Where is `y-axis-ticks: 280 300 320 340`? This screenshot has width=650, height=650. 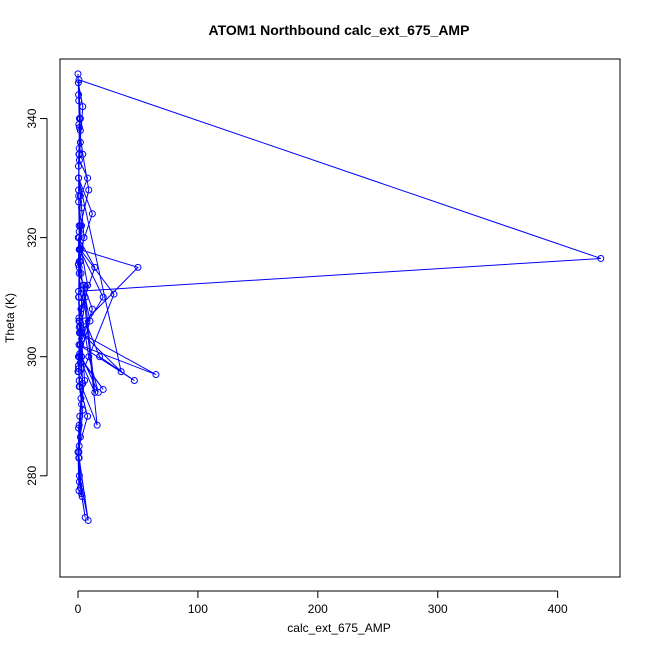 y-axis-ticks: 280 300 320 340 is located at coordinates (36, 297).